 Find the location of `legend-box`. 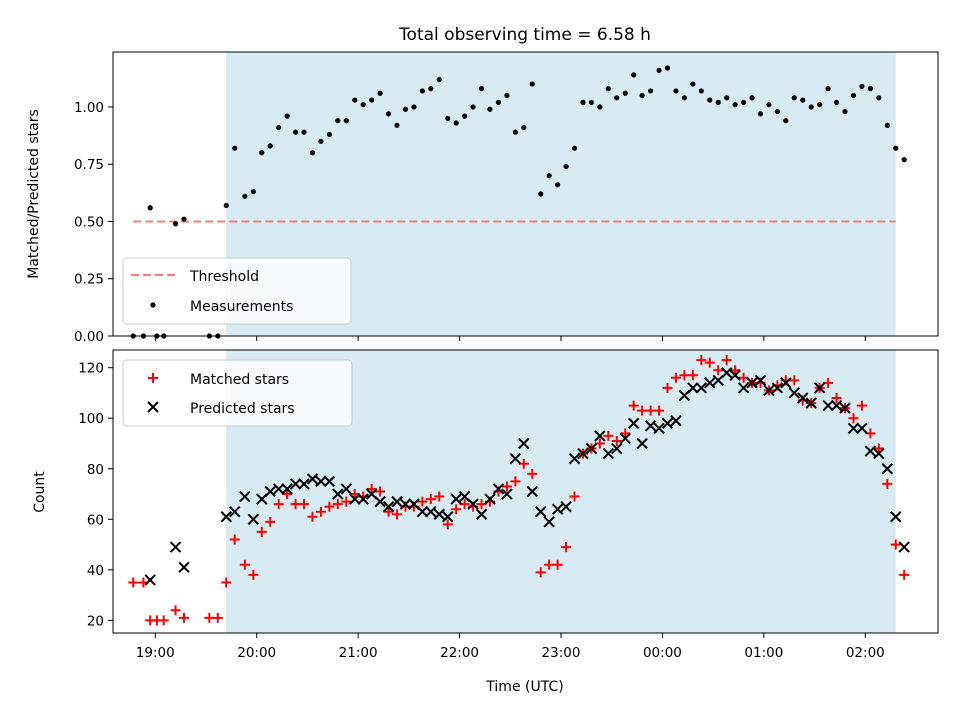

legend-box is located at coordinates (237, 393).